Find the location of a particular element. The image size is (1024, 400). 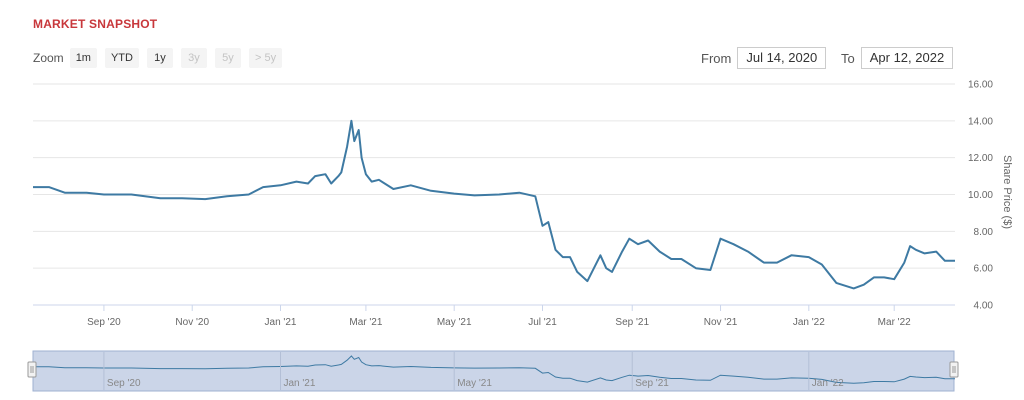

navigator-line is located at coordinates (494, 369).